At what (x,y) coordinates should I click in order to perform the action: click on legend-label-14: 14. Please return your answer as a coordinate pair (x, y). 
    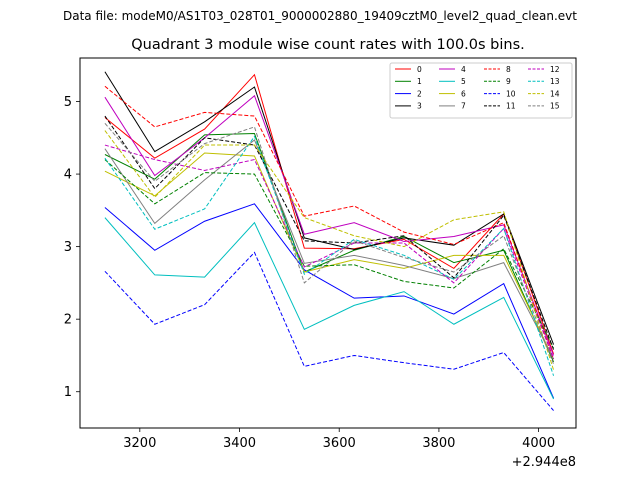
    Looking at the image, I should click on (555, 93).